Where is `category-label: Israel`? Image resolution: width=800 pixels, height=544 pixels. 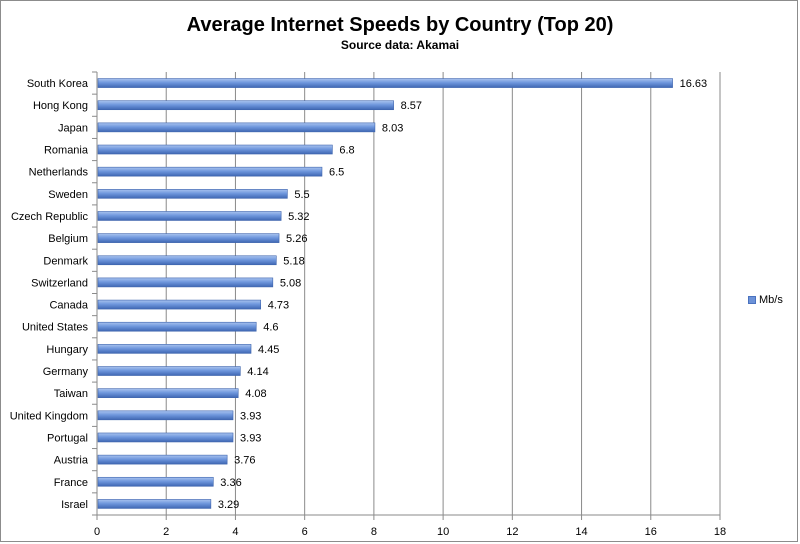 category-label: Israel is located at coordinates (74, 505).